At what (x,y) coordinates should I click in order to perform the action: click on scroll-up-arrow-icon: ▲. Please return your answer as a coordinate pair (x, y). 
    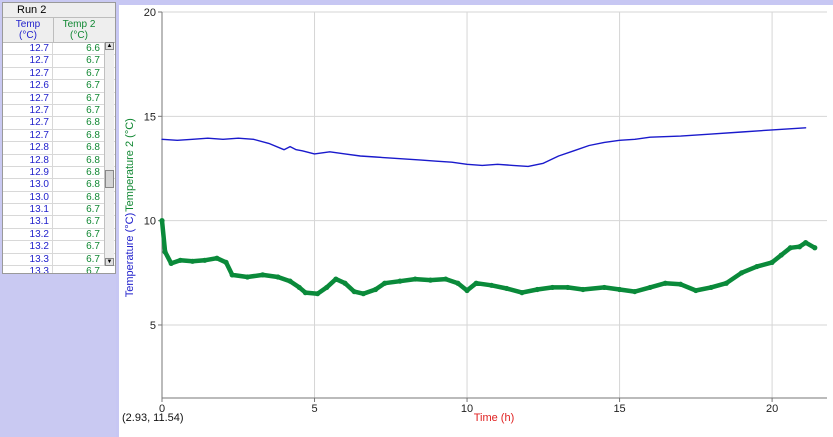
    Looking at the image, I should click on (109, 46).